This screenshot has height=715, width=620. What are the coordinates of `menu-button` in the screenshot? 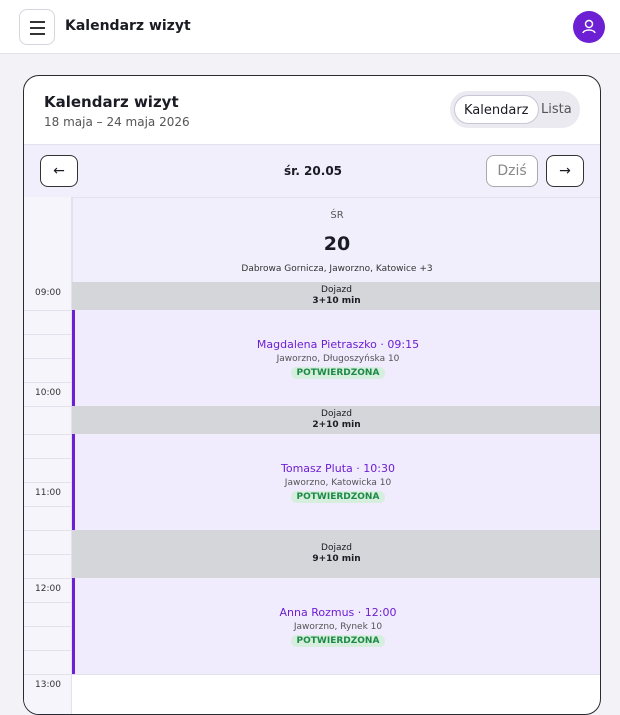 It's located at (37, 27).